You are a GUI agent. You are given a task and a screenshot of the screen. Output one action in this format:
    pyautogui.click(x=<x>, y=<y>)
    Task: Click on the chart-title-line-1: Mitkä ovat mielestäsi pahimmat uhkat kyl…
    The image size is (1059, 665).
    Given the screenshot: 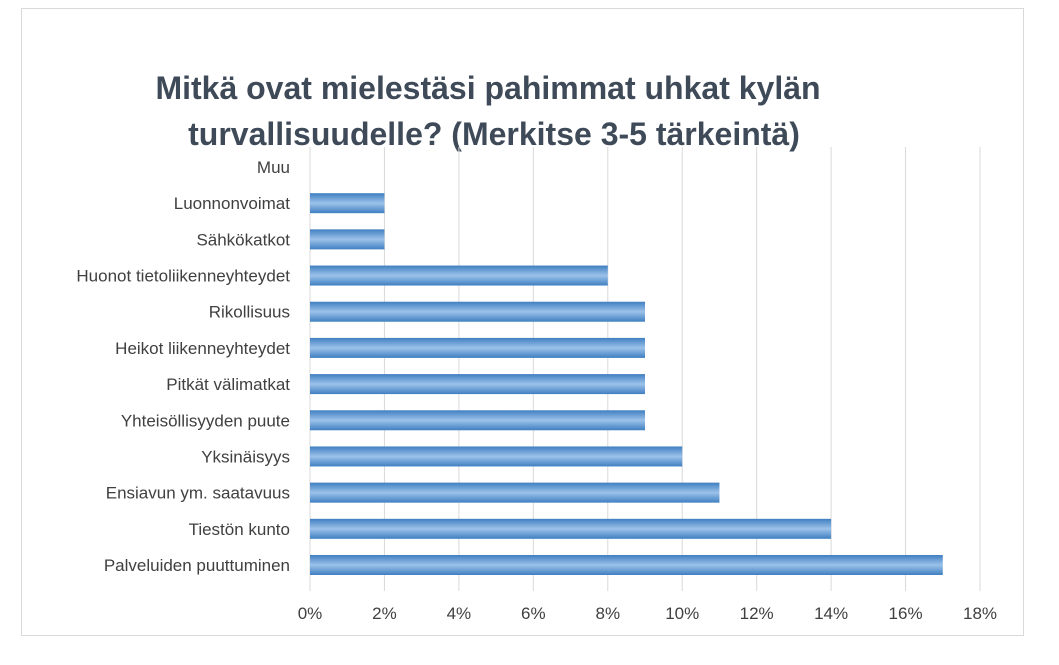 What is the action you would take?
    pyautogui.click(x=487, y=88)
    